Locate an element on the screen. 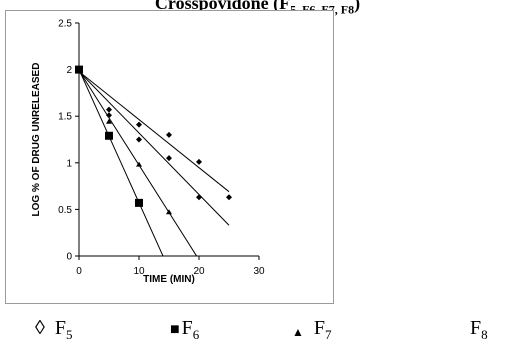  x-tick-label: 20 is located at coordinates (199, 271).